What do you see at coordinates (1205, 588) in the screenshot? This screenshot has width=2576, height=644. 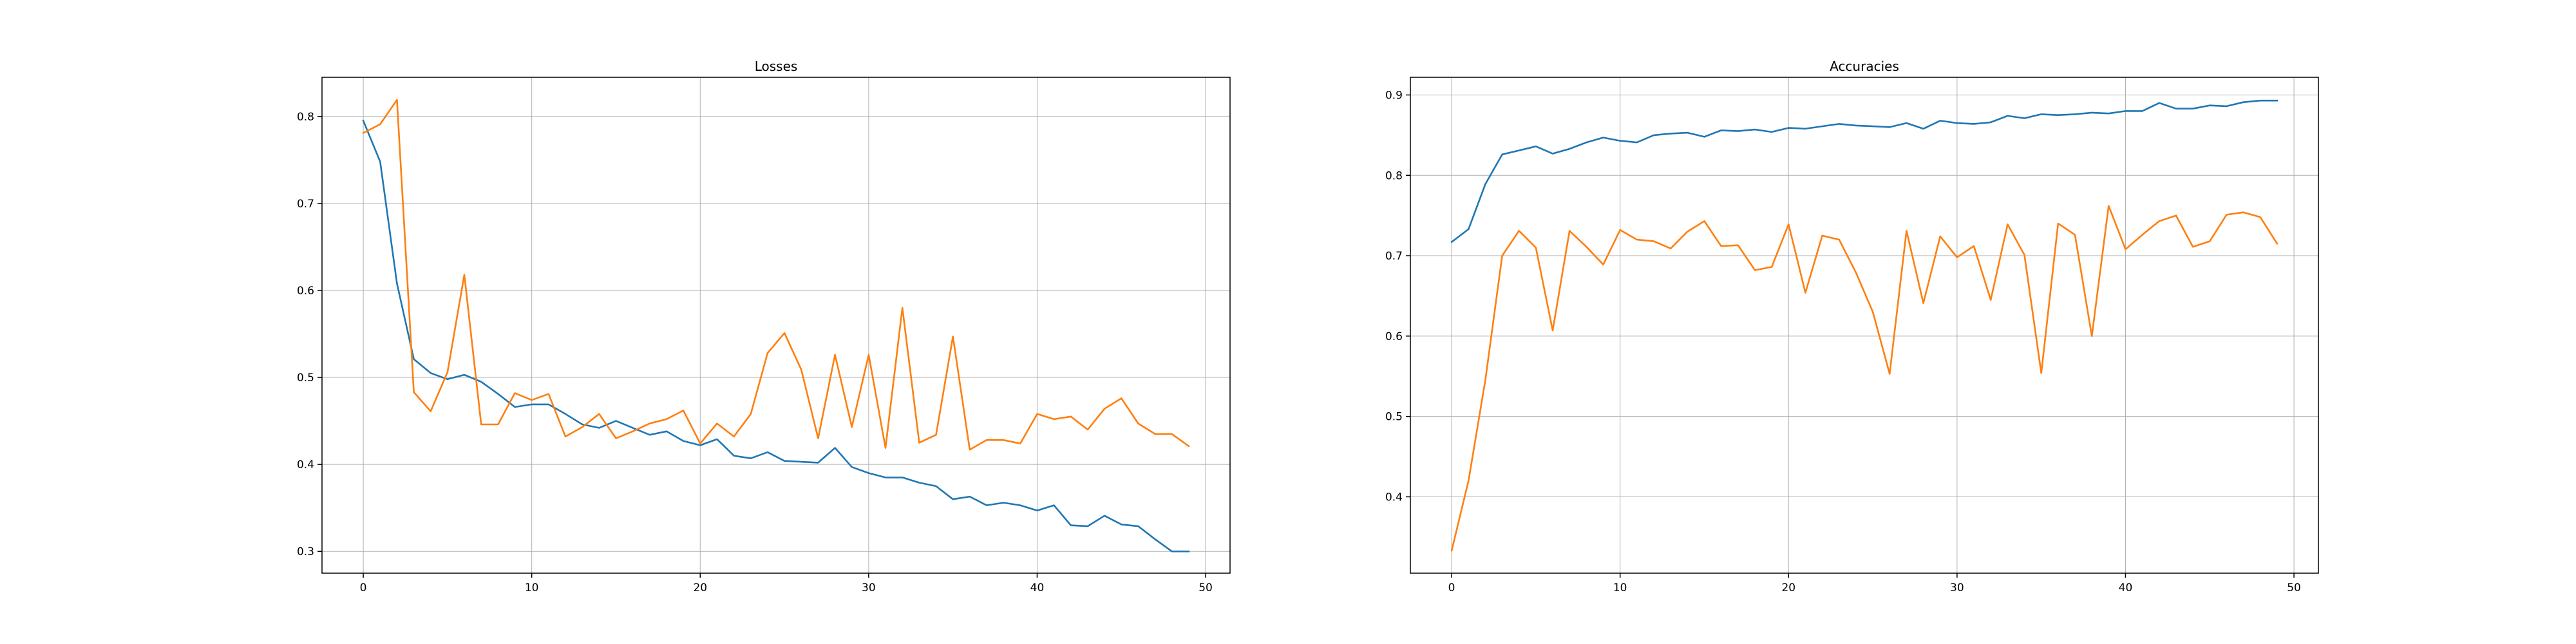 I see `losses-x-tick-label-5: 50` at bounding box center [1205, 588].